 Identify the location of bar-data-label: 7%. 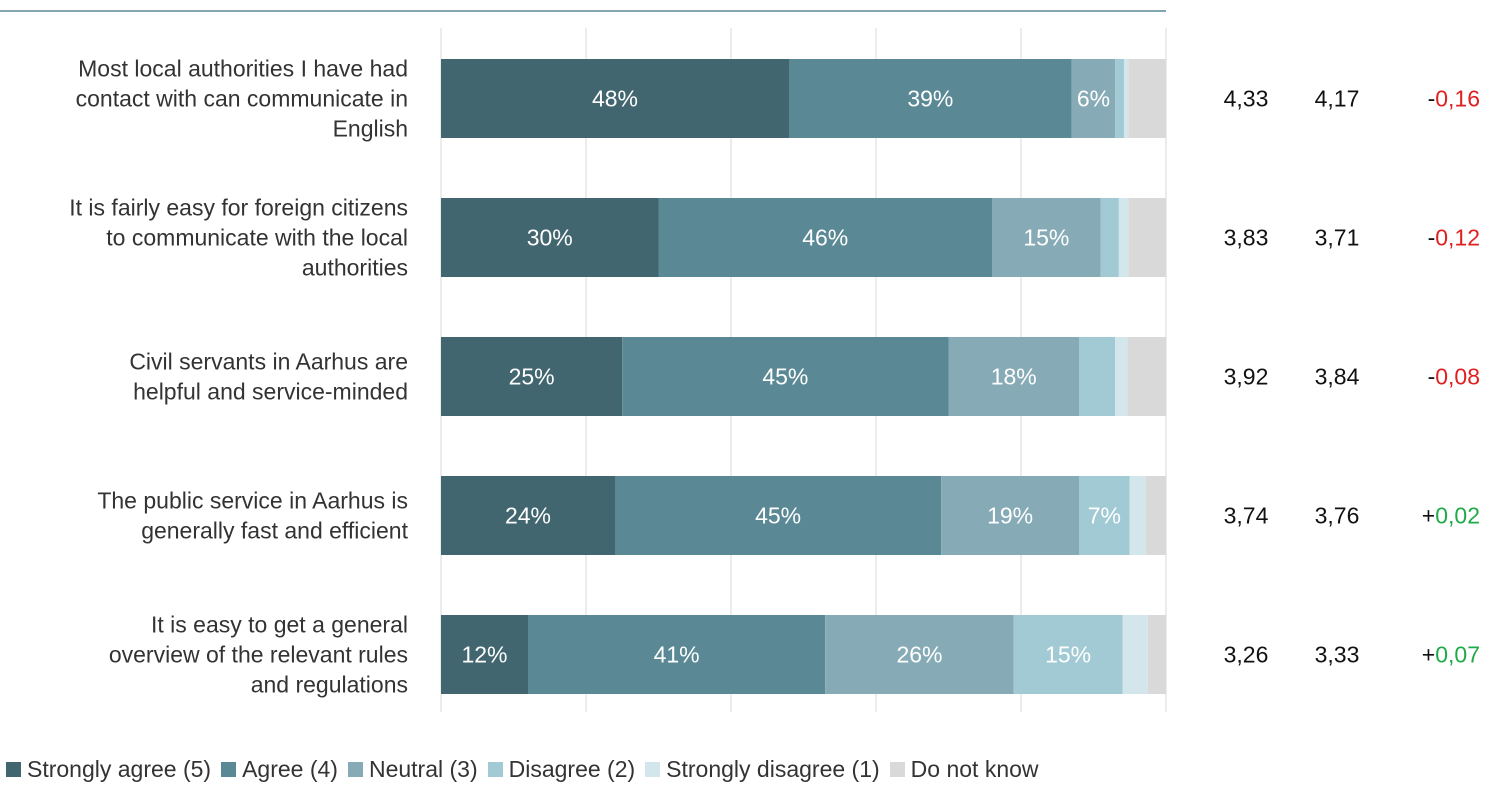
(1104, 516).